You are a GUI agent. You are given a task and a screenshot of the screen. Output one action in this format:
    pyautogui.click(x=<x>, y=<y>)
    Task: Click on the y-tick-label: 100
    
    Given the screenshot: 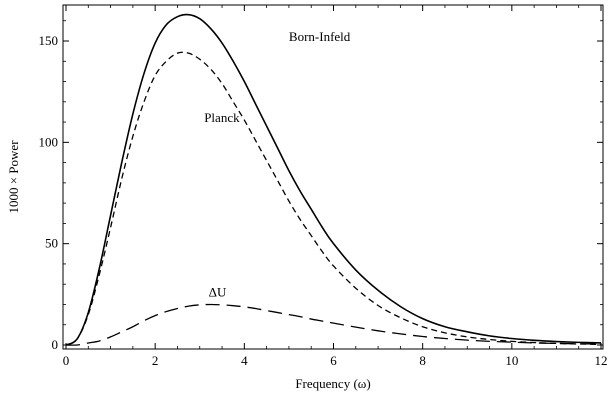 What is the action you would take?
    pyautogui.click(x=49, y=141)
    